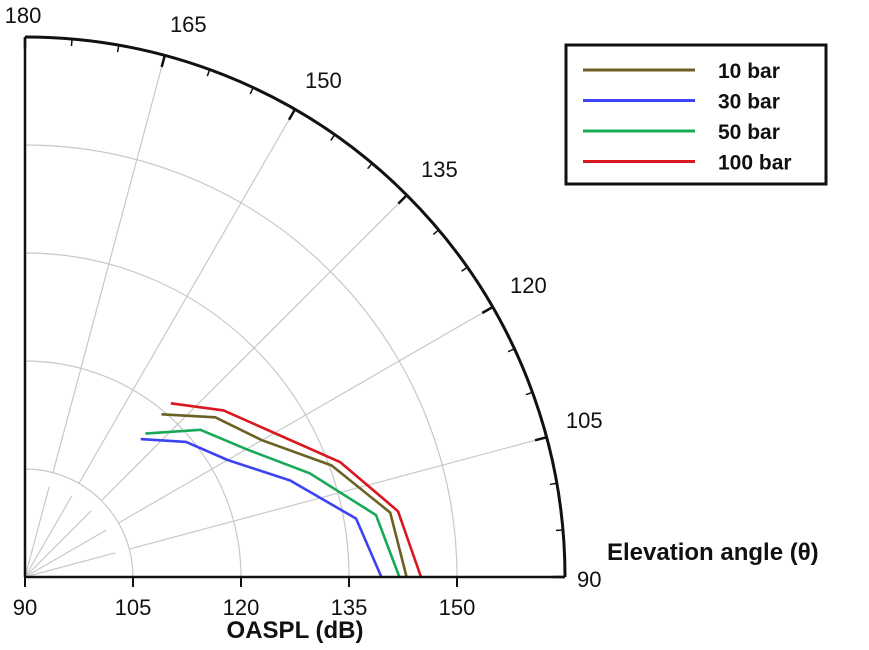 The width and height of the screenshot is (869, 650). Describe the element at coordinates (188, 24) in the screenshot. I see `angular-tick-label-165: 165` at that location.